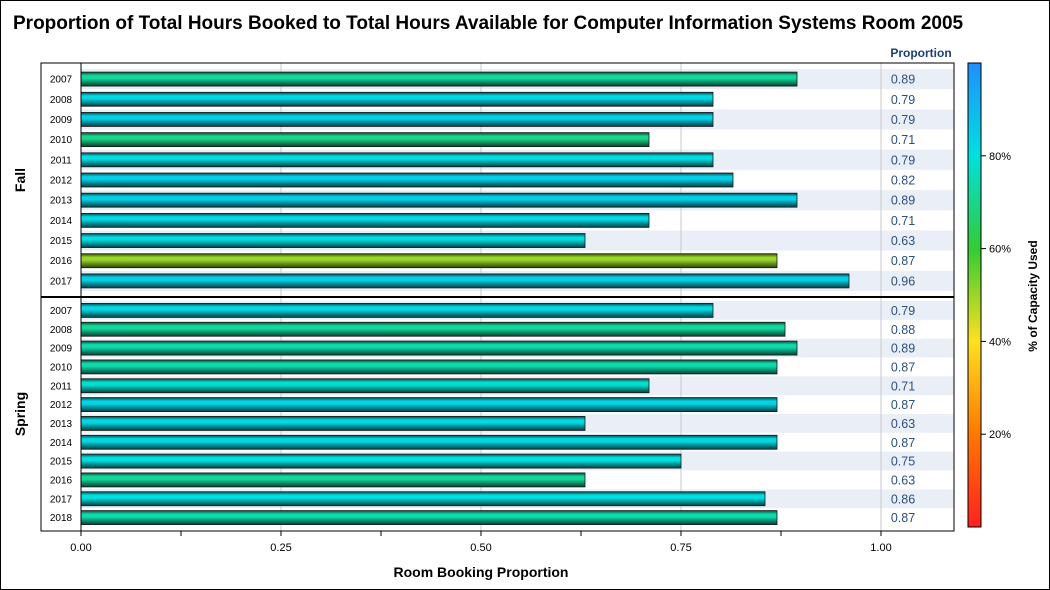 This screenshot has width=1050, height=590. What do you see at coordinates (1000, 342) in the screenshot?
I see `colorbar-tick-label: 40%` at bounding box center [1000, 342].